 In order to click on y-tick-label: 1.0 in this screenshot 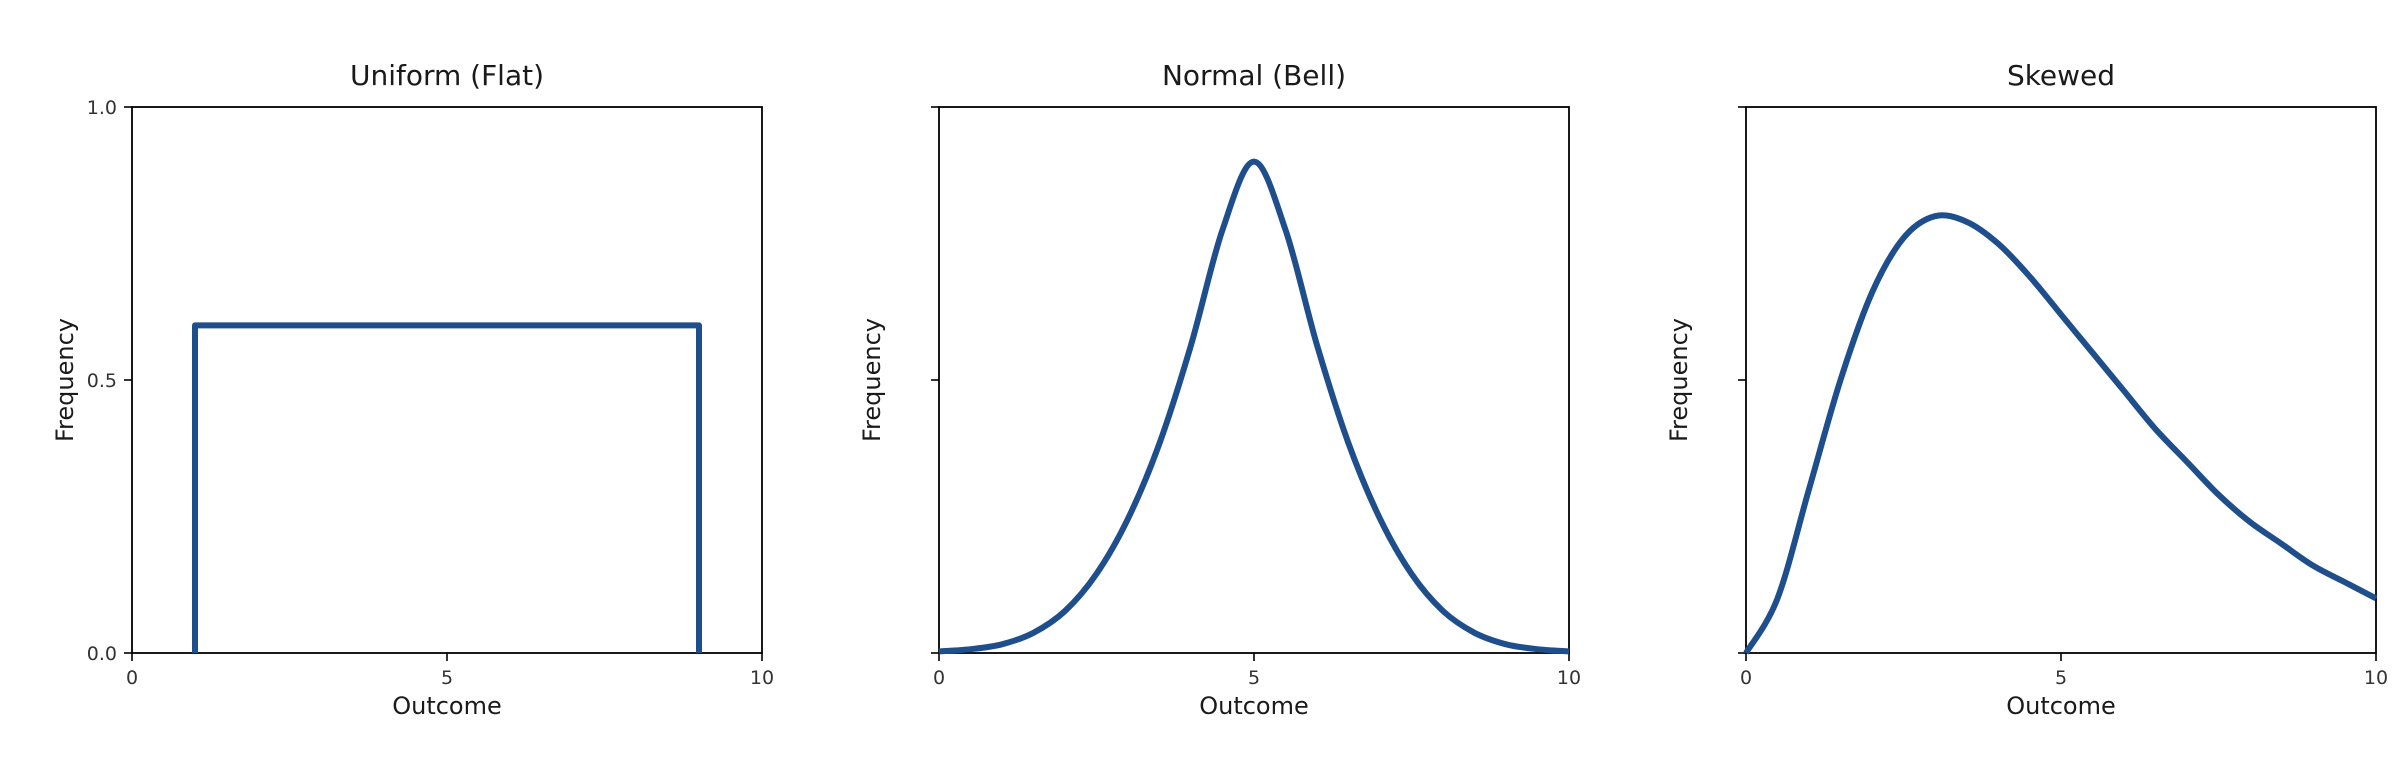, I will do `click(102, 108)`.